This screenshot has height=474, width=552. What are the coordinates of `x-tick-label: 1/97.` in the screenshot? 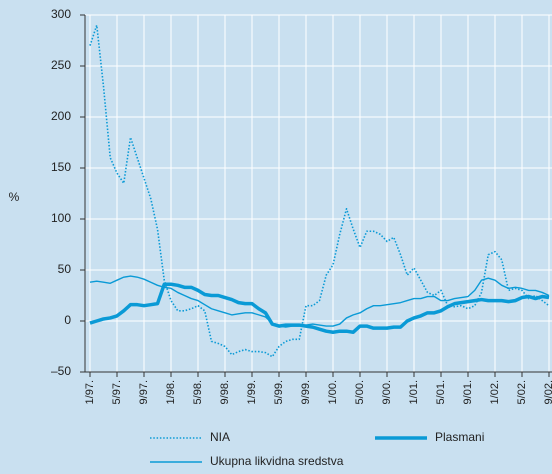 It's located at (90, 392).